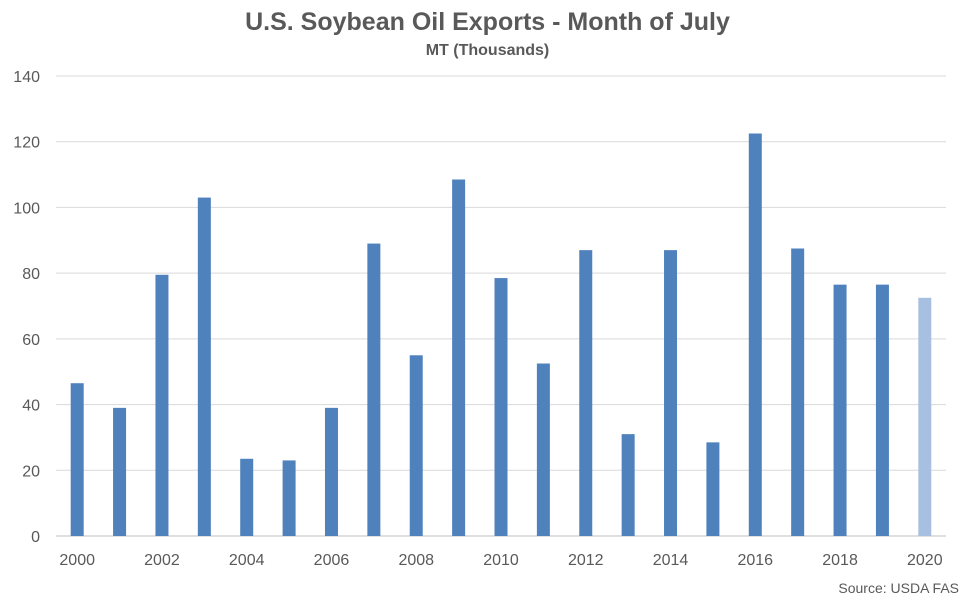 The width and height of the screenshot is (975, 601). What do you see at coordinates (798, 392) in the screenshot?
I see `bar-2017` at bounding box center [798, 392].